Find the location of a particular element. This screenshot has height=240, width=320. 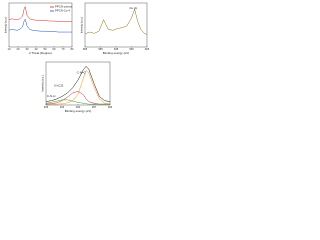

x-tick-label: 30 is located at coordinates (27, 49).